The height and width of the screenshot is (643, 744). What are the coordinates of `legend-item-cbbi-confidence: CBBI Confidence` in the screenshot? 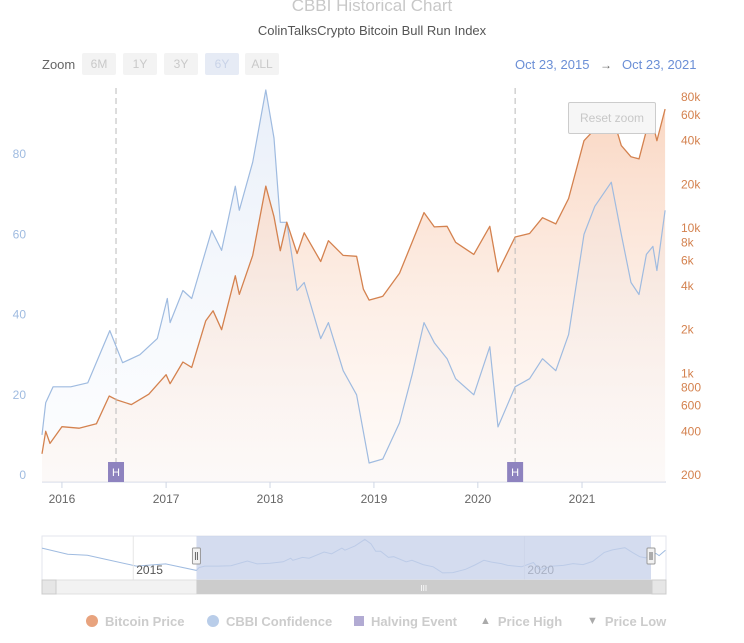 It's located at (269, 621).